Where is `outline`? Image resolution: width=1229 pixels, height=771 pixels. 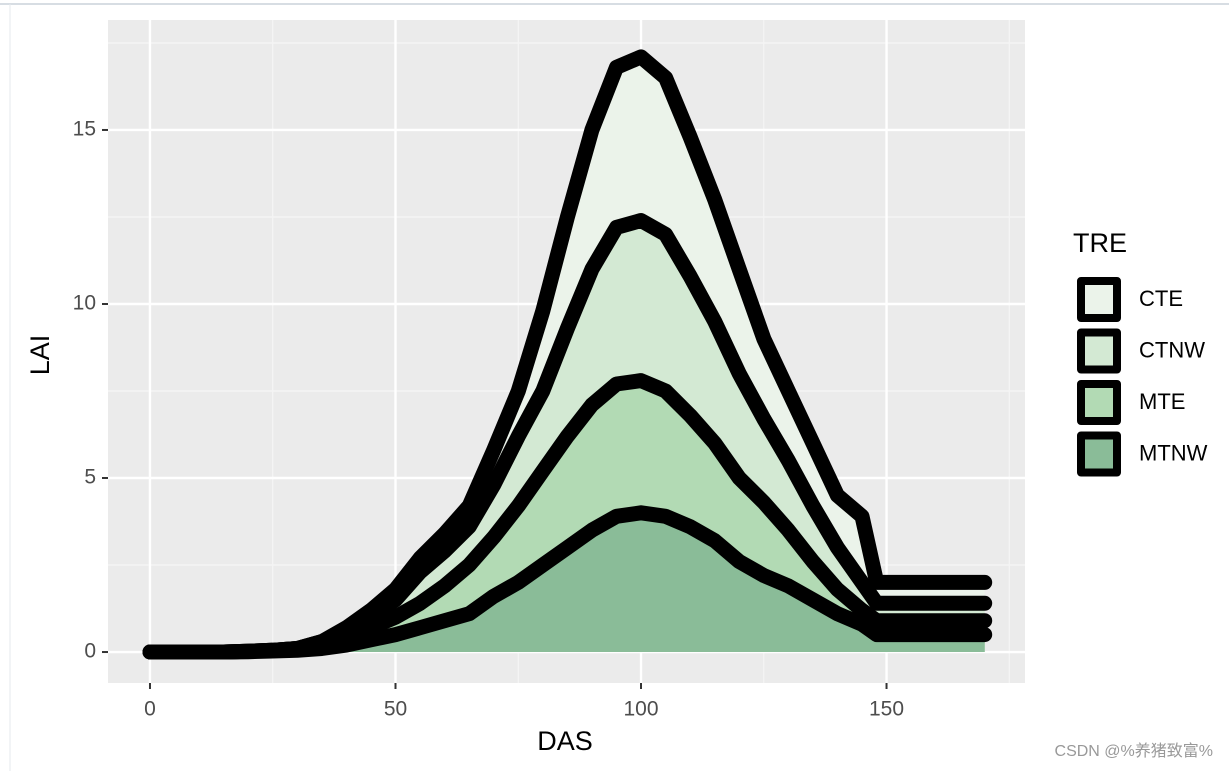 outline is located at coordinates (567, 582).